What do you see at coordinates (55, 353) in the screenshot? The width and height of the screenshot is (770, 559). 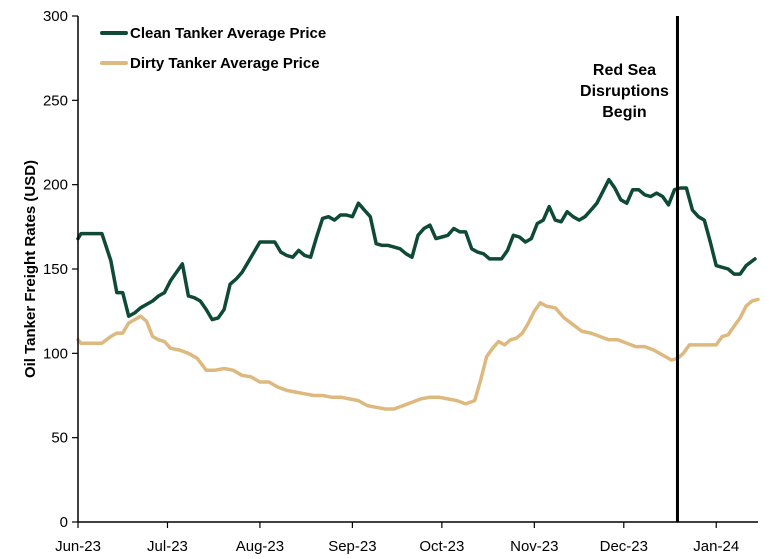 I see `y-tick-label: 100` at bounding box center [55, 353].